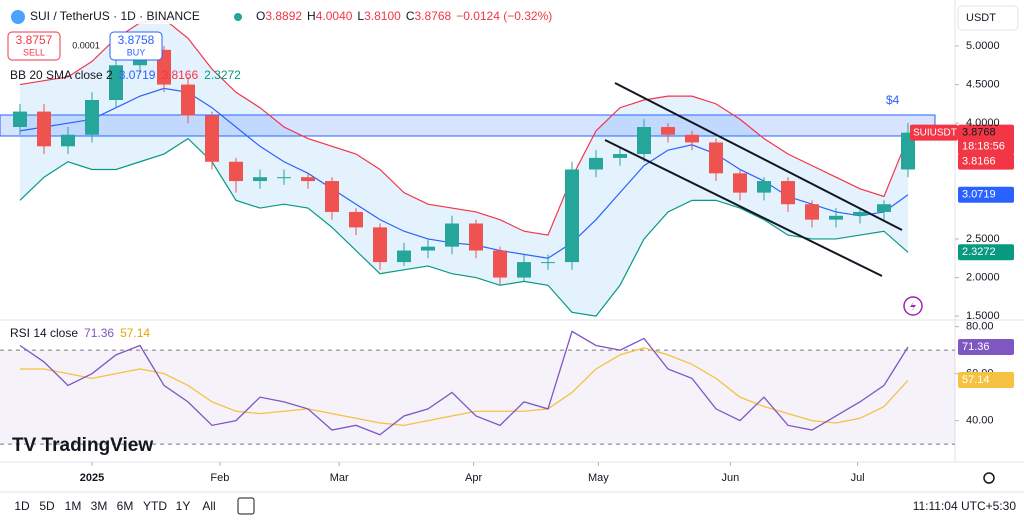 The width and height of the screenshot is (1024, 526). I want to click on x-tick-label: Jun, so click(731, 478).